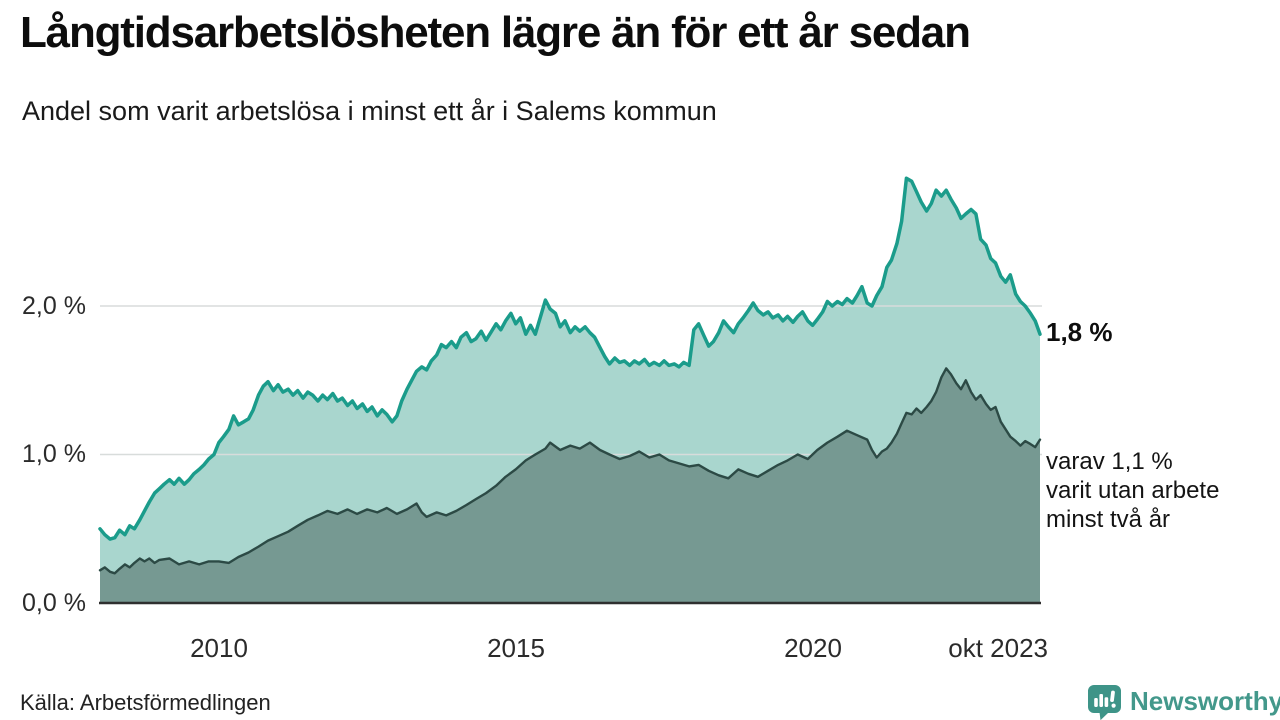 The image size is (1280, 720). I want to click on source-note: Källa: Arbetsförmedlingen, so click(145, 702).